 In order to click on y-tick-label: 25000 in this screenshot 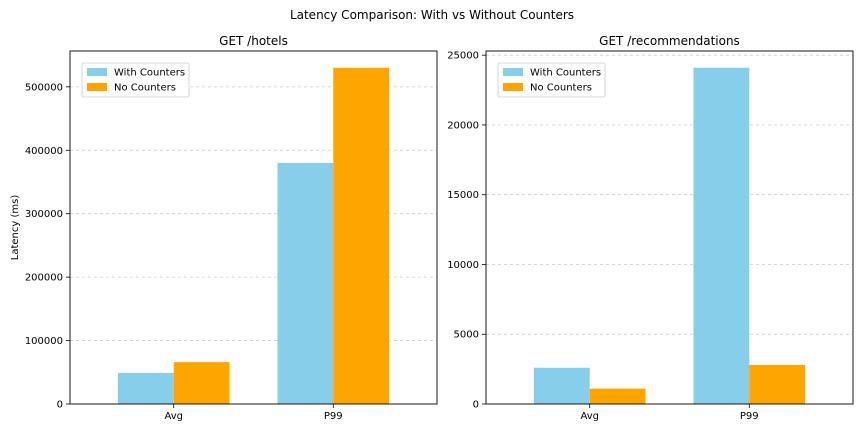, I will do `click(463, 56)`.